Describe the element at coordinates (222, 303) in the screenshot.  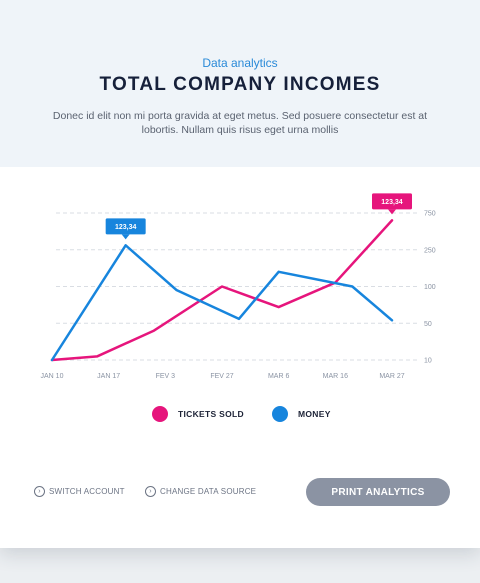
I see `series-line-money` at that location.